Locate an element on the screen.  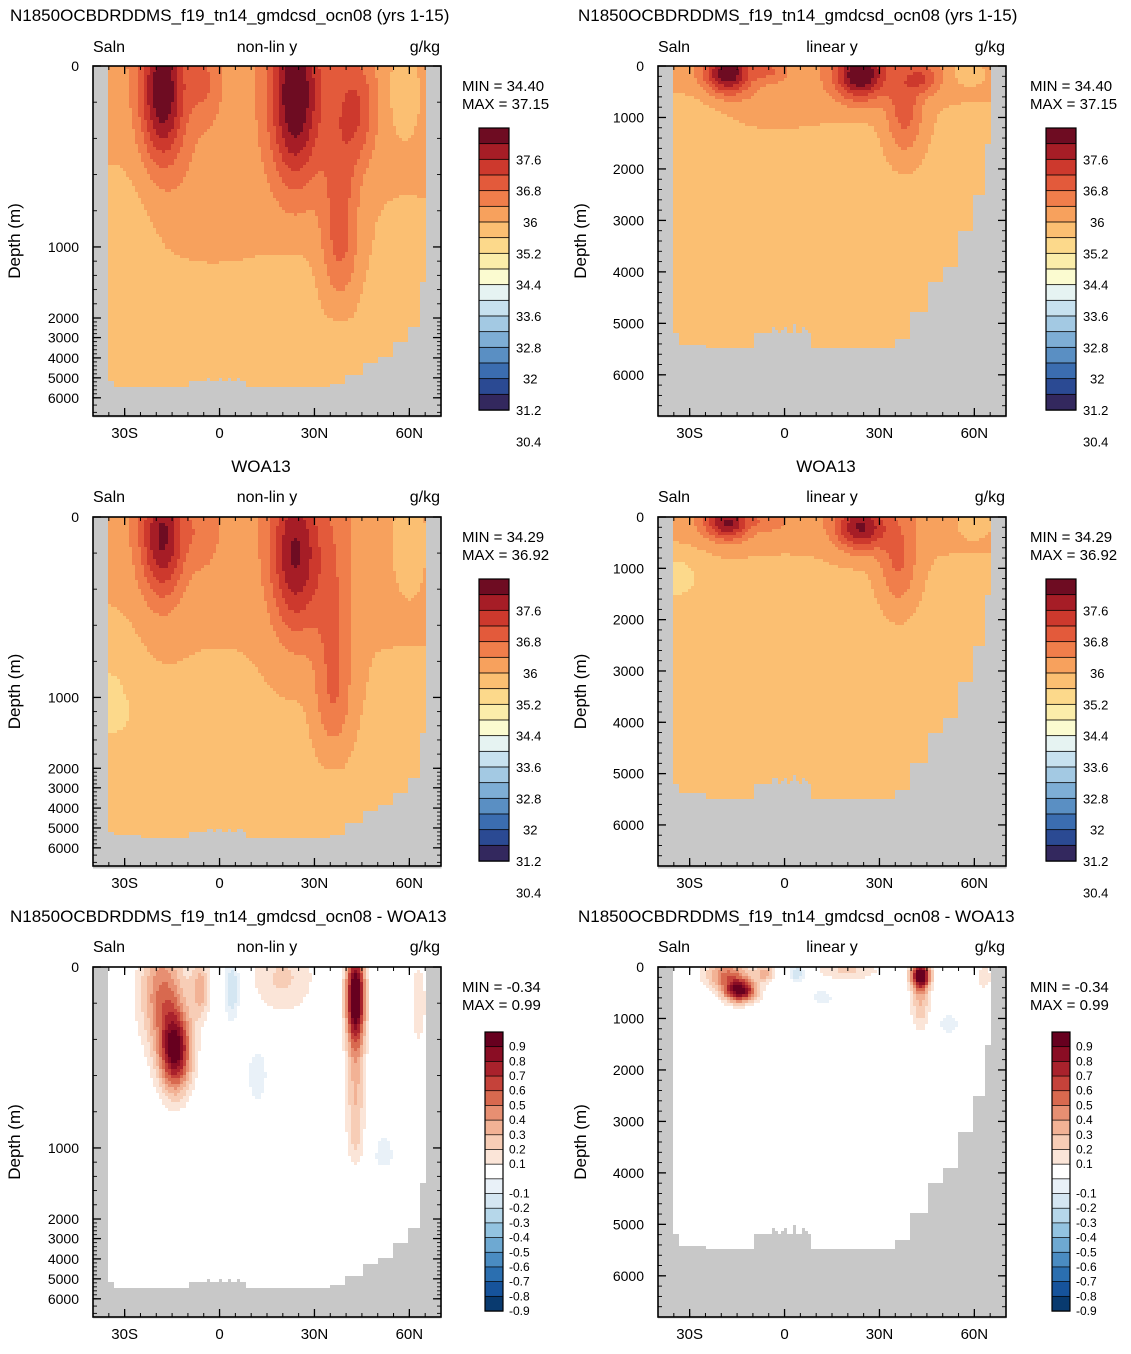
colorbar-label: -0.9 is located at coordinates (519, 1311).